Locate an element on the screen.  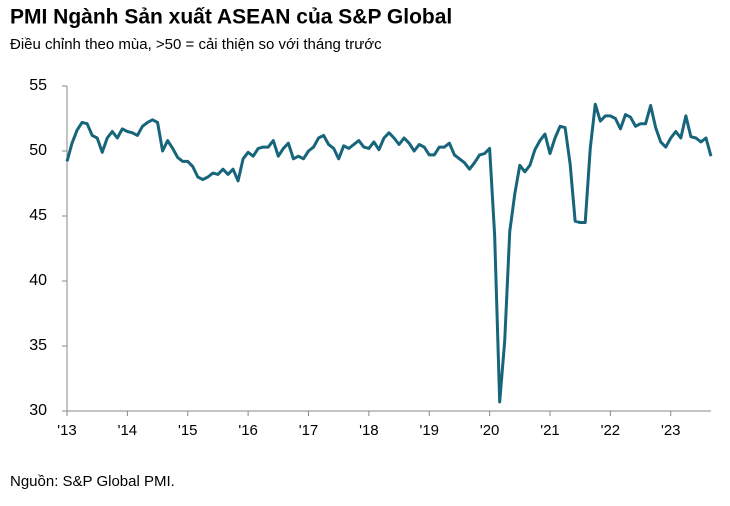
y-tick-label: 45 is located at coordinates (38, 215).